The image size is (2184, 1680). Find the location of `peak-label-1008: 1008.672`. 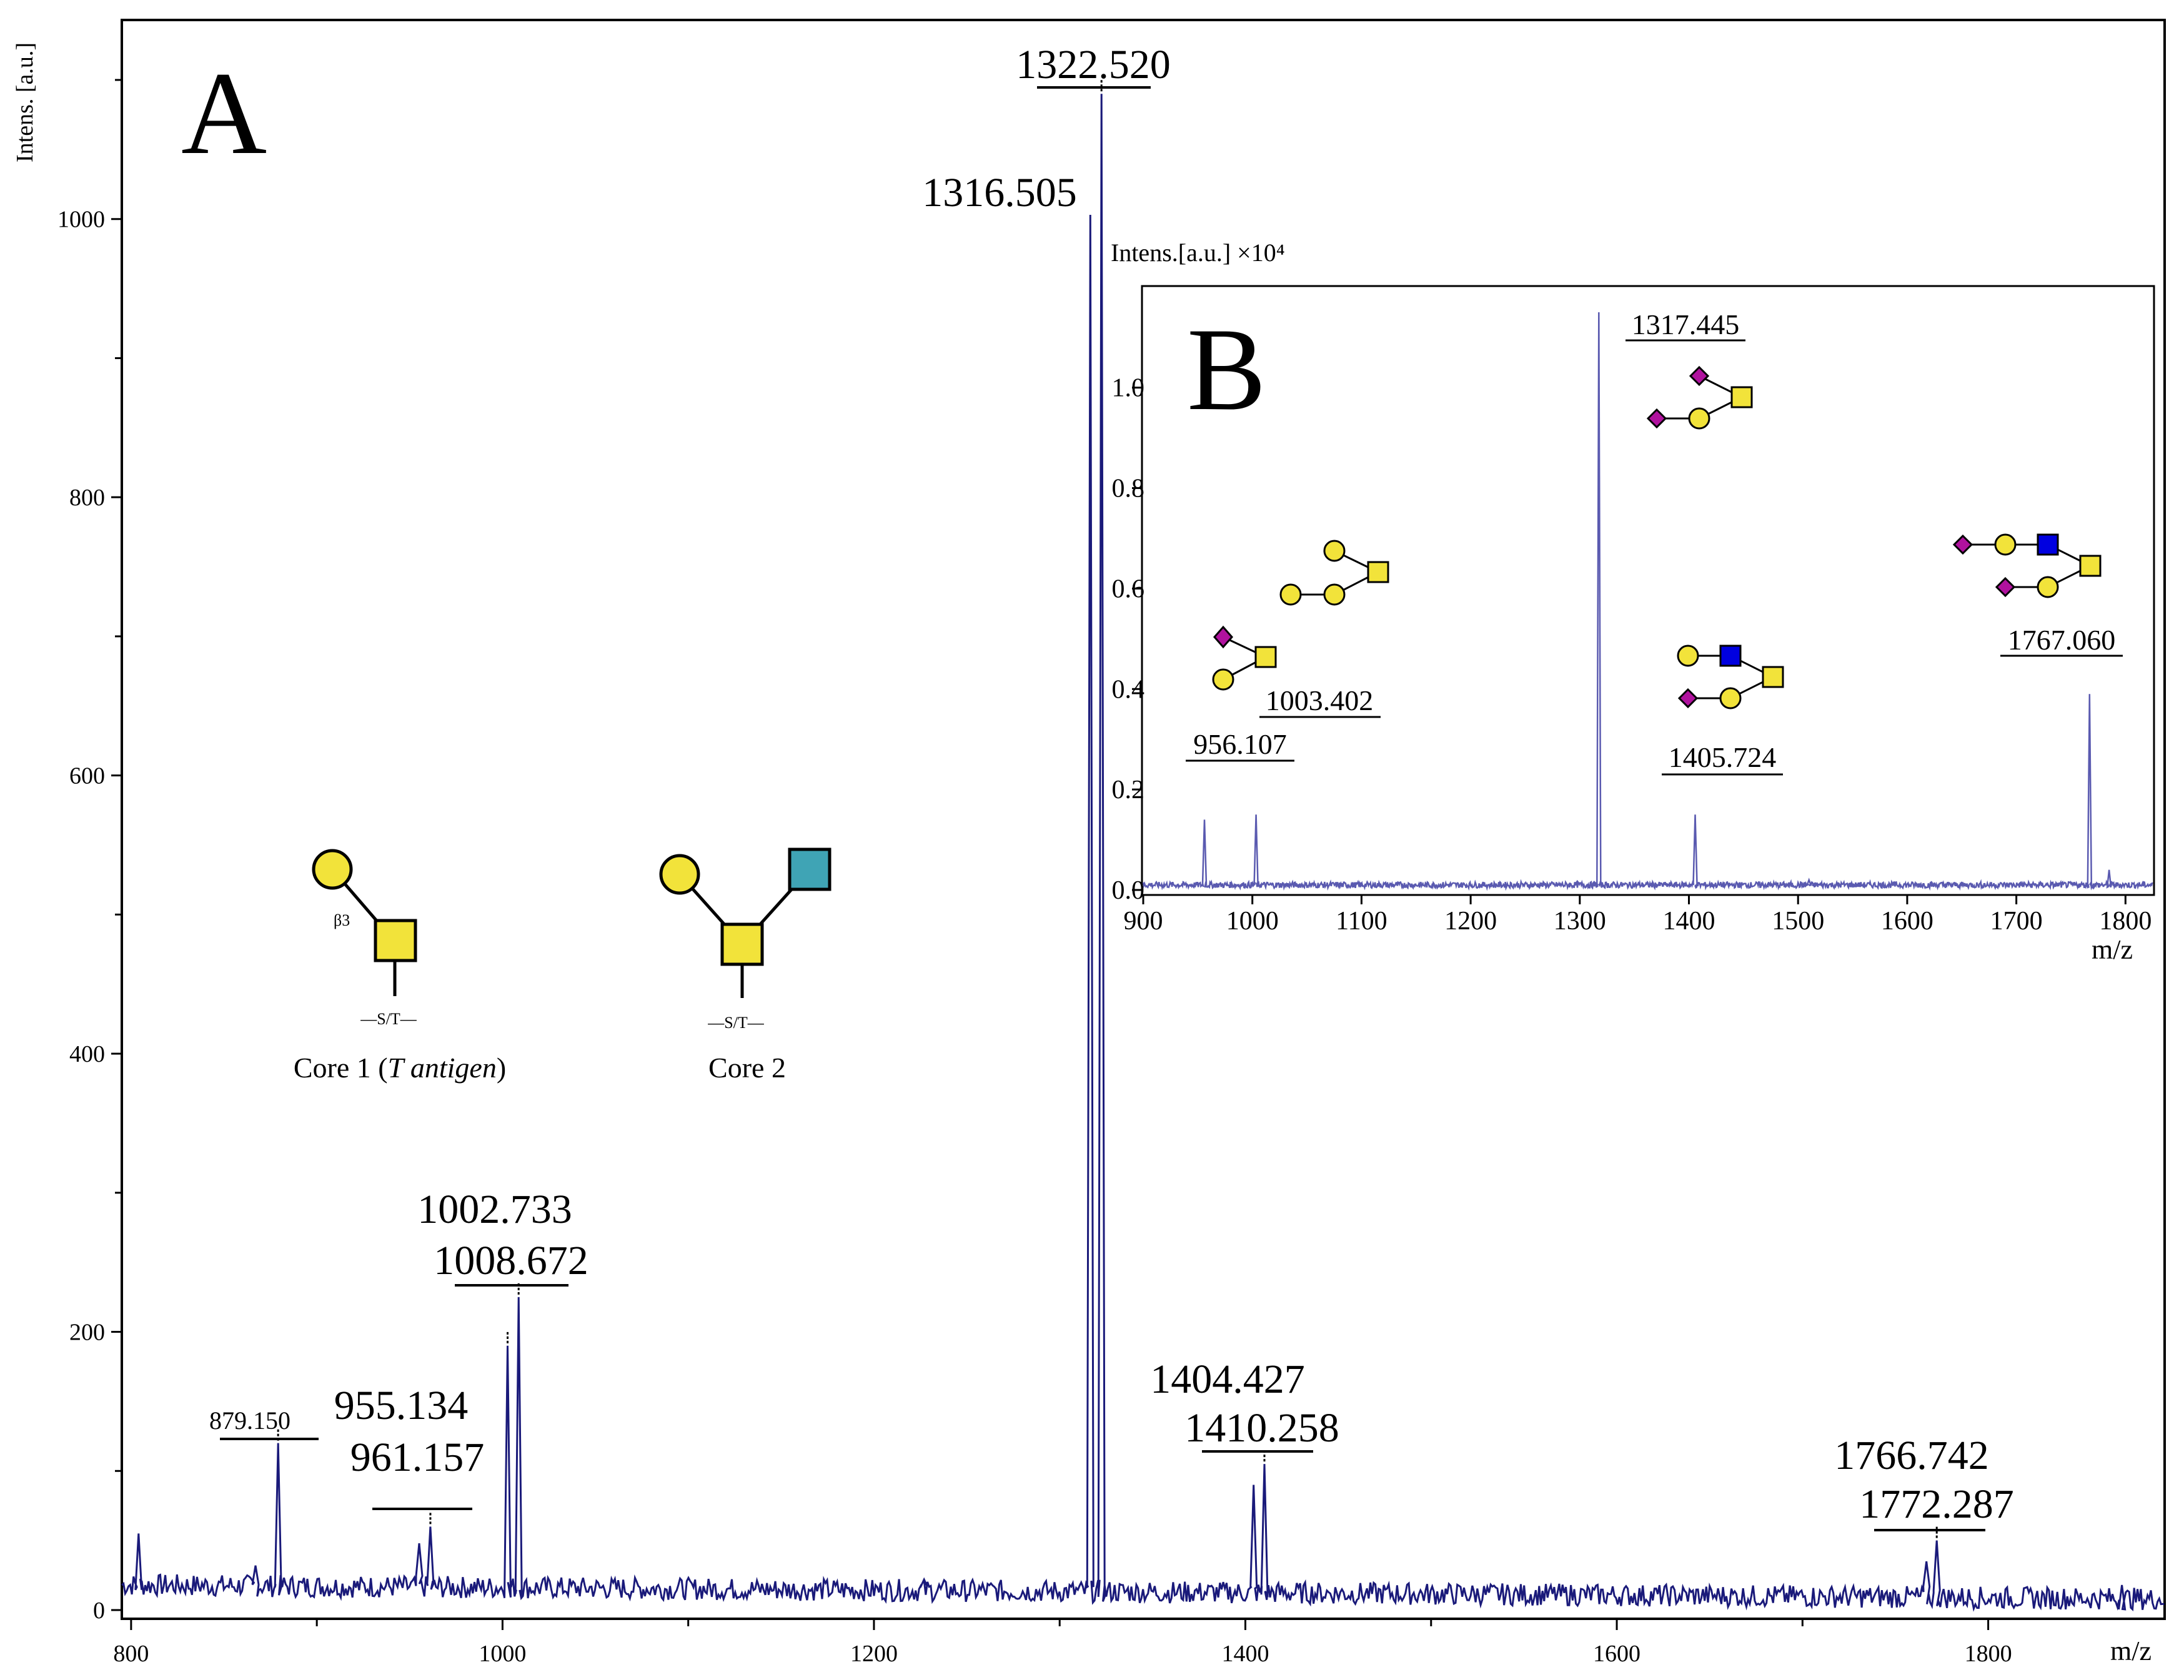

peak-label-1008: 1008.672 is located at coordinates (511, 1261).